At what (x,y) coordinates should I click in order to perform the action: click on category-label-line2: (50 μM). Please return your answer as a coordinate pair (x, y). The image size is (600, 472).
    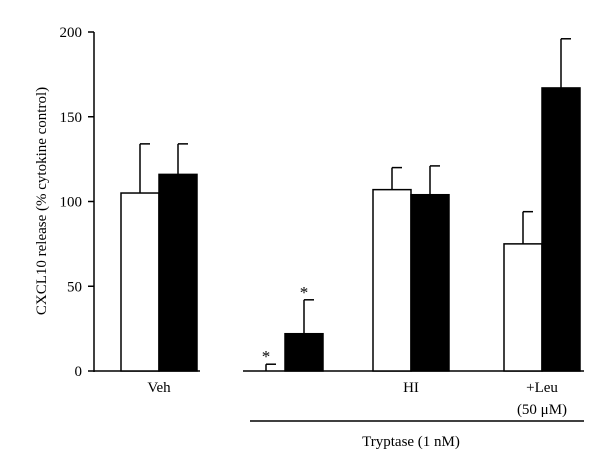
    Looking at the image, I should click on (542, 410).